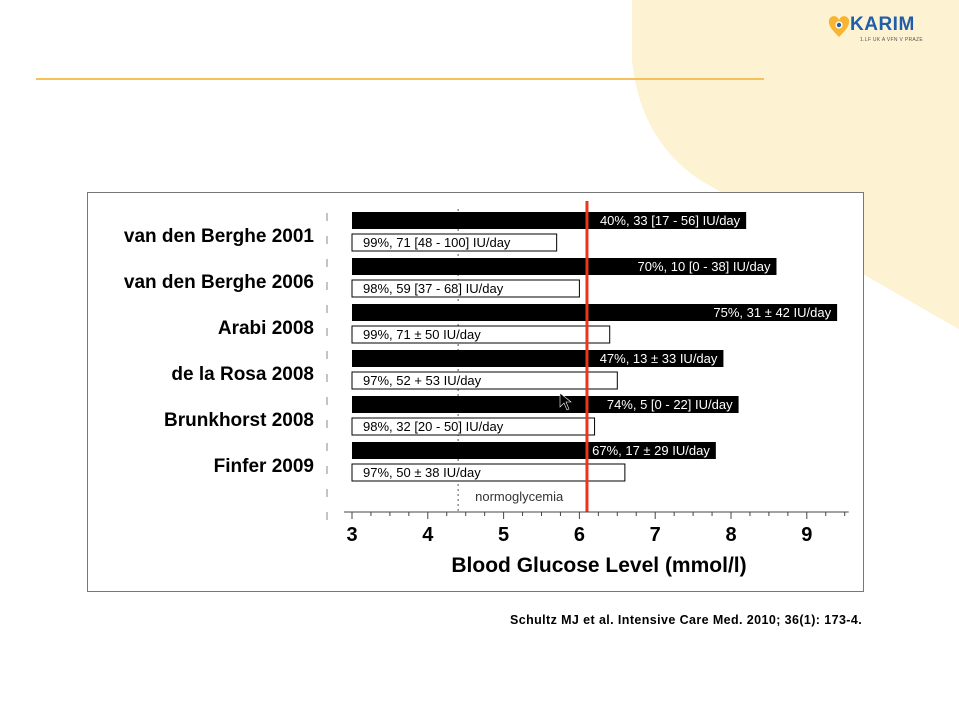 Image resolution: width=959 pixels, height=718 pixels. Describe the element at coordinates (598, 565) in the screenshot. I see `x-axis-title: Blood Glucose Level (mmol/l)` at that location.